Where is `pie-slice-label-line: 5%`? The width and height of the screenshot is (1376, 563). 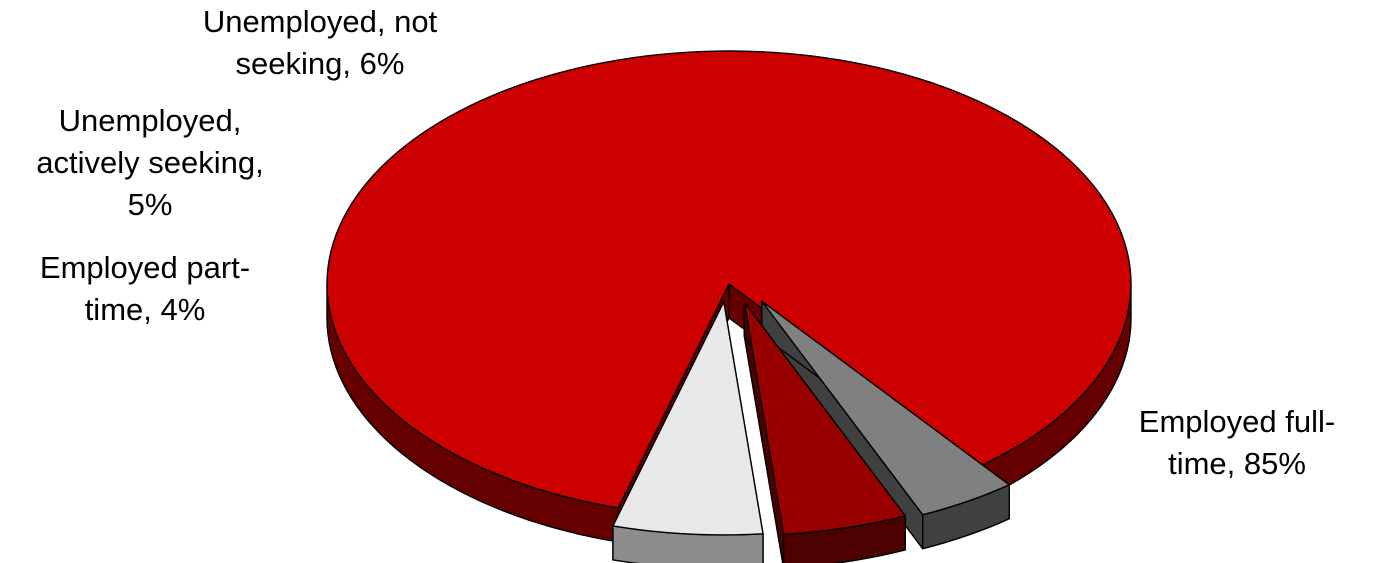 pie-slice-label-line: 5% is located at coordinates (150, 204).